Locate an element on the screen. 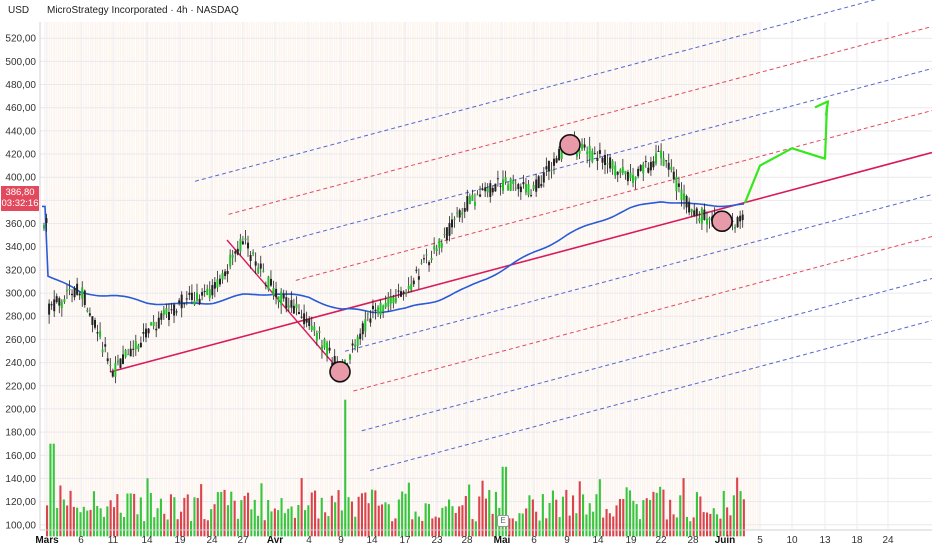  x-tick-label: 24 is located at coordinates (888, 540).